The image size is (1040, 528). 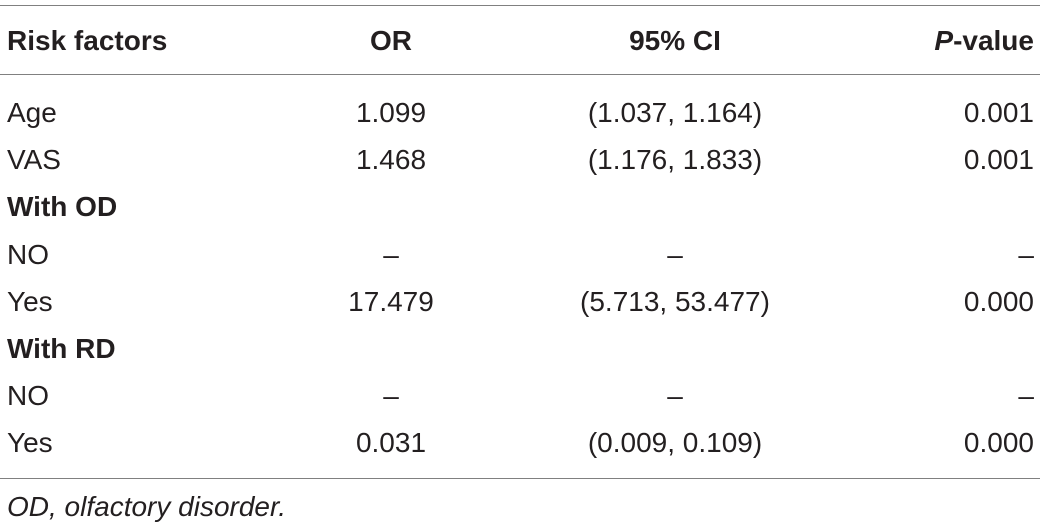 I want to click on cell-risk-factor: Age, so click(x=32, y=112).